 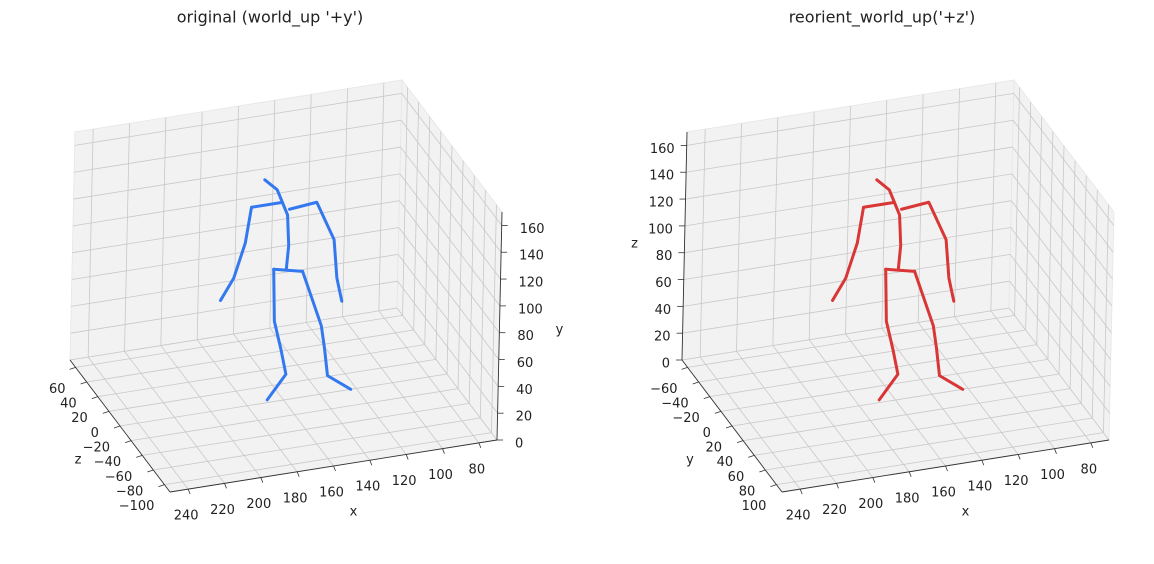 What do you see at coordinates (664, 256) in the screenshot?
I see `z-tick-label: 80` at bounding box center [664, 256].